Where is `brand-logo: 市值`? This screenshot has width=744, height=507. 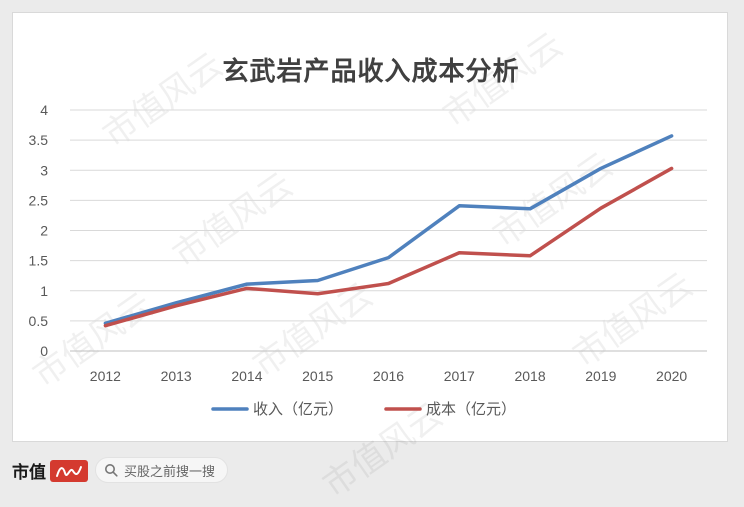 brand-logo: 市值 is located at coordinates (50, 470).